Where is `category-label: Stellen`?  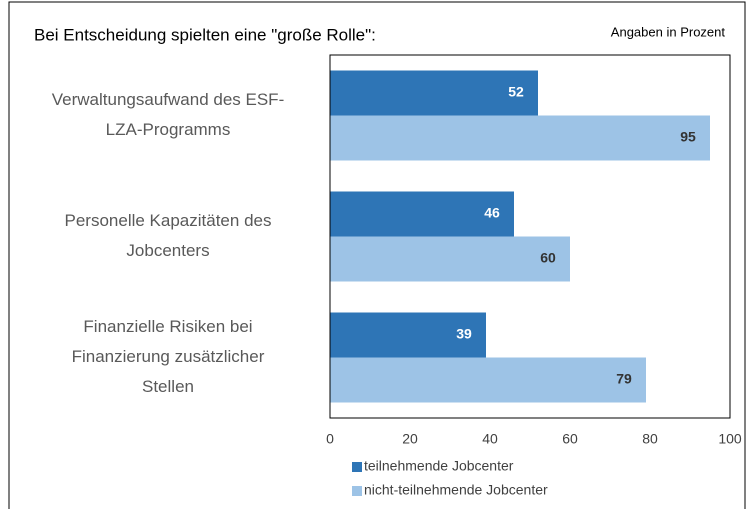
category-label: Stellen is located at coordinates (168, 386).